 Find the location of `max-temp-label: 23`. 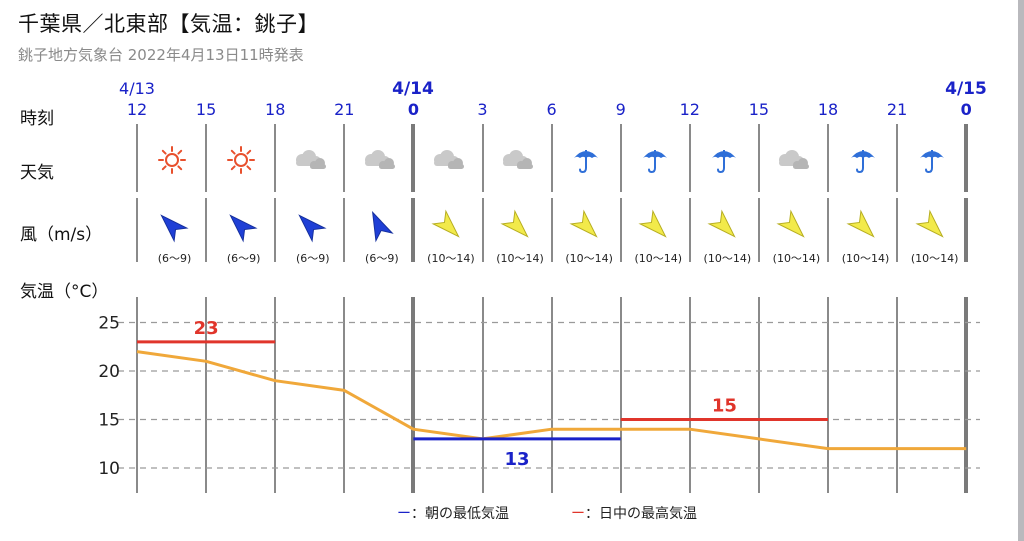

max-temp-label: 23 is located at coordinates (206, 328).